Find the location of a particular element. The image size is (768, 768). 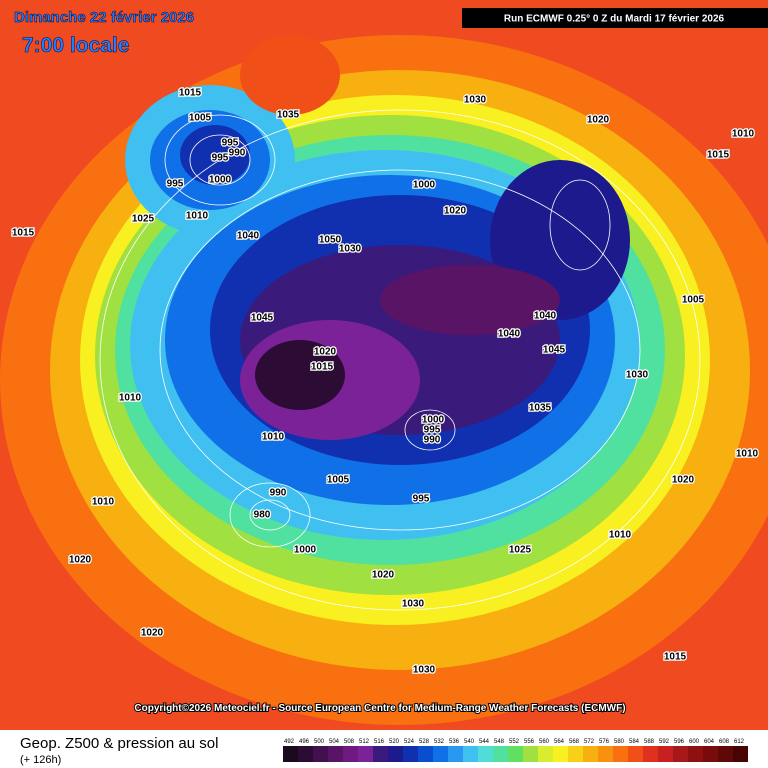

colorbar-tick-label: 504 is located at coordinates (334, 742).